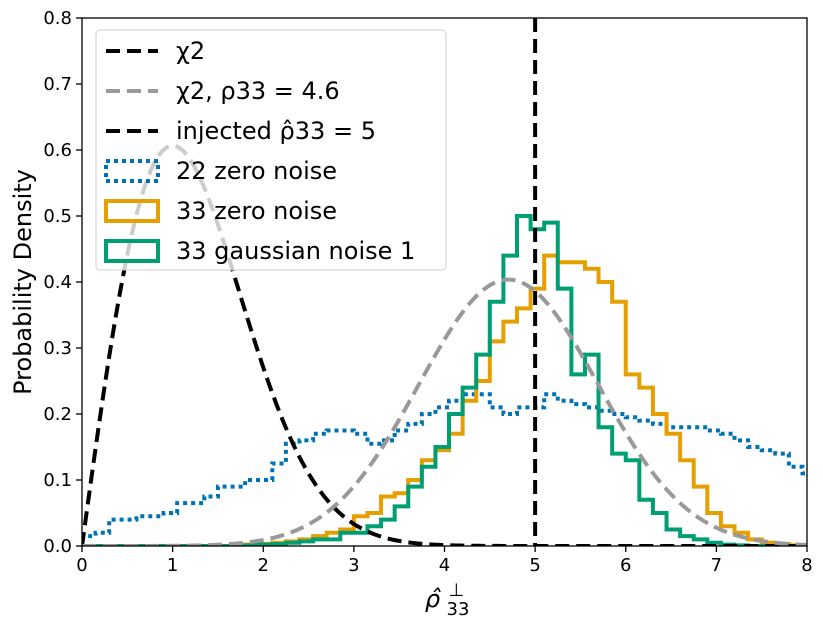 This screenshot has width=823, height=623. Describe the element at coordinates (57, 150) in the screenshot. I see `y-tick-label: 0.6` at that location.